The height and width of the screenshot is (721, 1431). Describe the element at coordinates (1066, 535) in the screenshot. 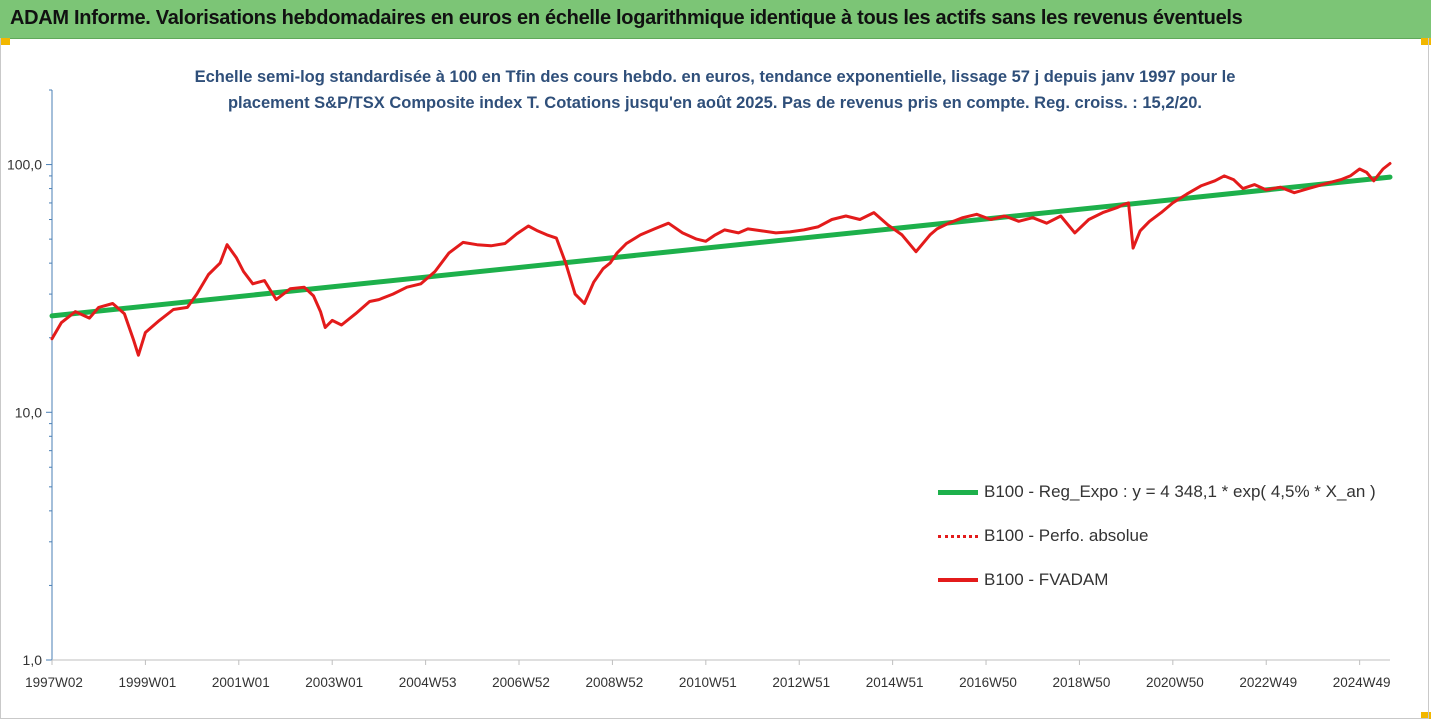

I see `legend-label-perfo-absolue: B100 - Perfo. absolue` at that location.